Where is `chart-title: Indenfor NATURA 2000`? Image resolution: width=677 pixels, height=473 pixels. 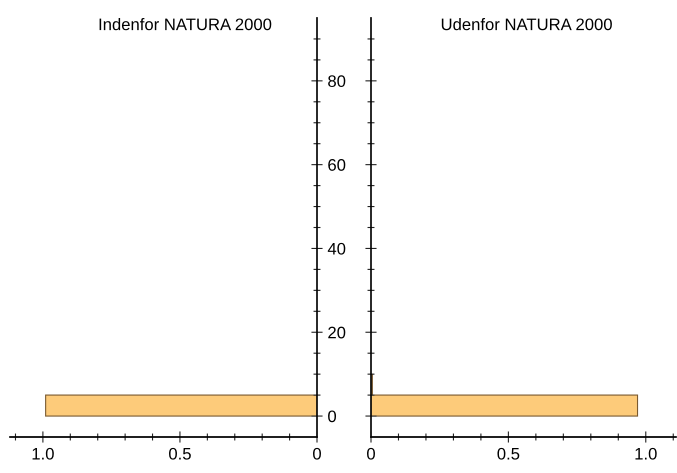
chart-title: Indenfor NATURA 2000 is located at coordinates (186, 24).